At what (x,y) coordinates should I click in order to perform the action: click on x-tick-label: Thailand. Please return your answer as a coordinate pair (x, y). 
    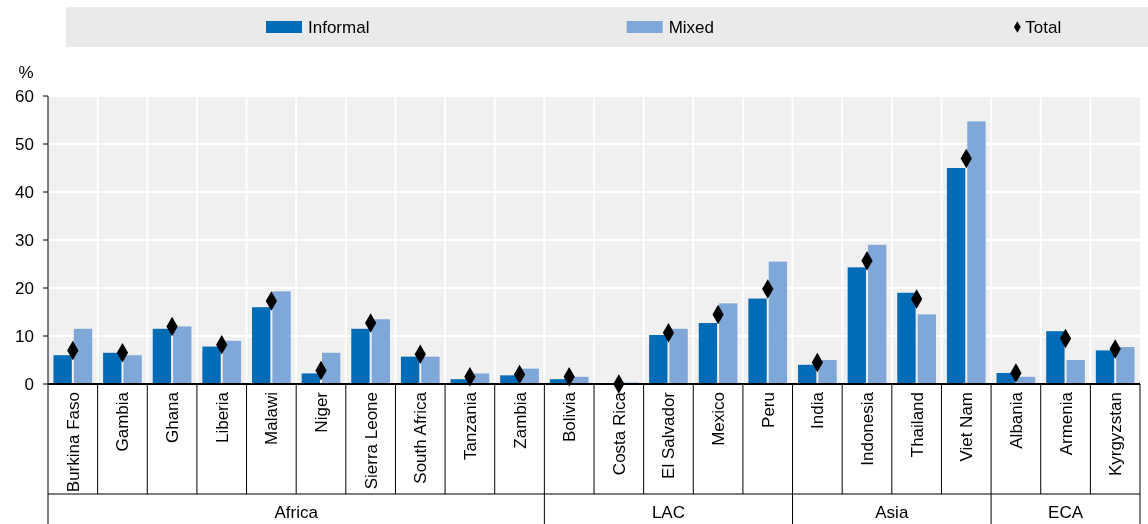
    Looking at the image, I should click on (917, 425).